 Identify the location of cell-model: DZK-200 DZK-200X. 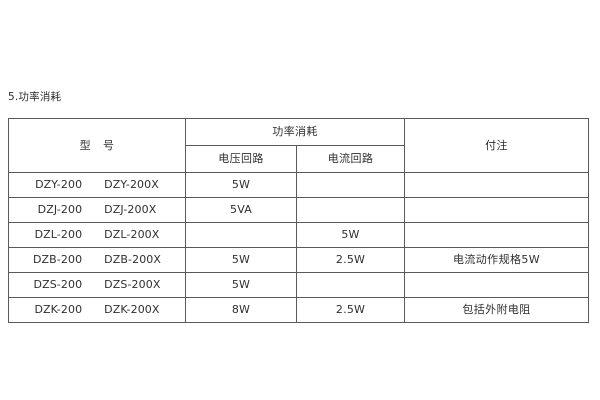
(97, 310).